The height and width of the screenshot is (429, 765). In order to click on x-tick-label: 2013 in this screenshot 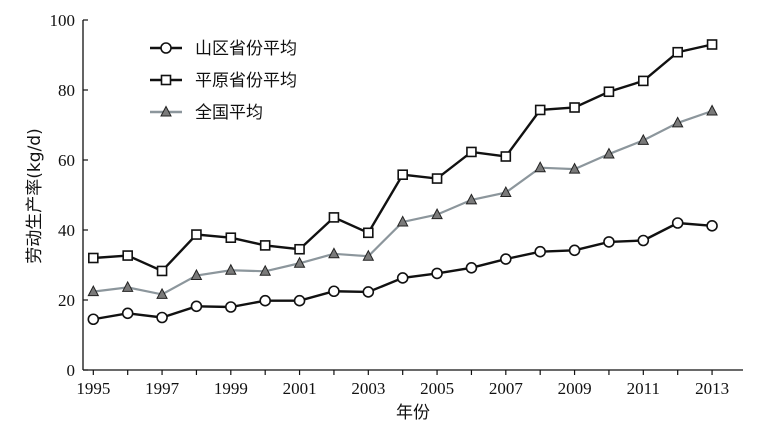, I will do `click(712, 388)`.